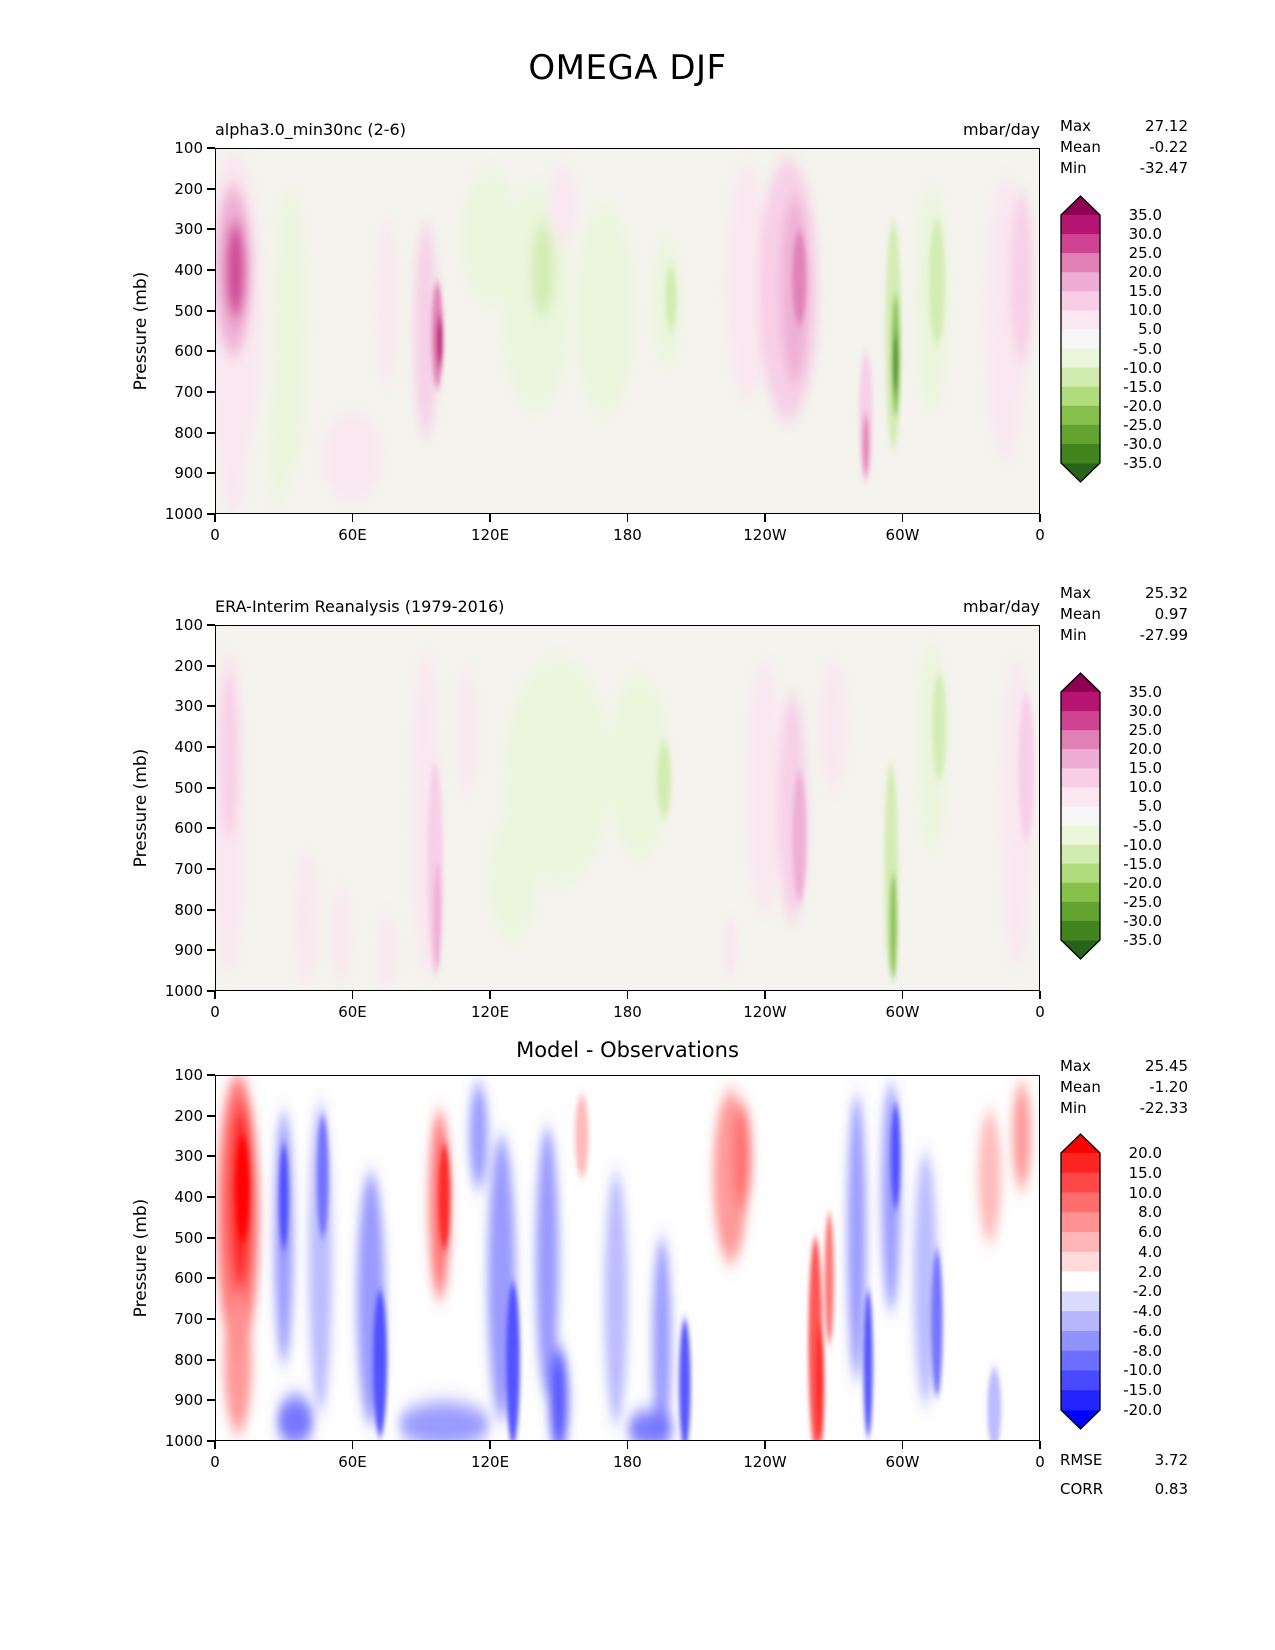 This screenshot has height=1650, width=1275. Describe the element at coordinates (1150, 1232) in the screenshot. I see `colorbar-tick-label: 6.0` at that location.